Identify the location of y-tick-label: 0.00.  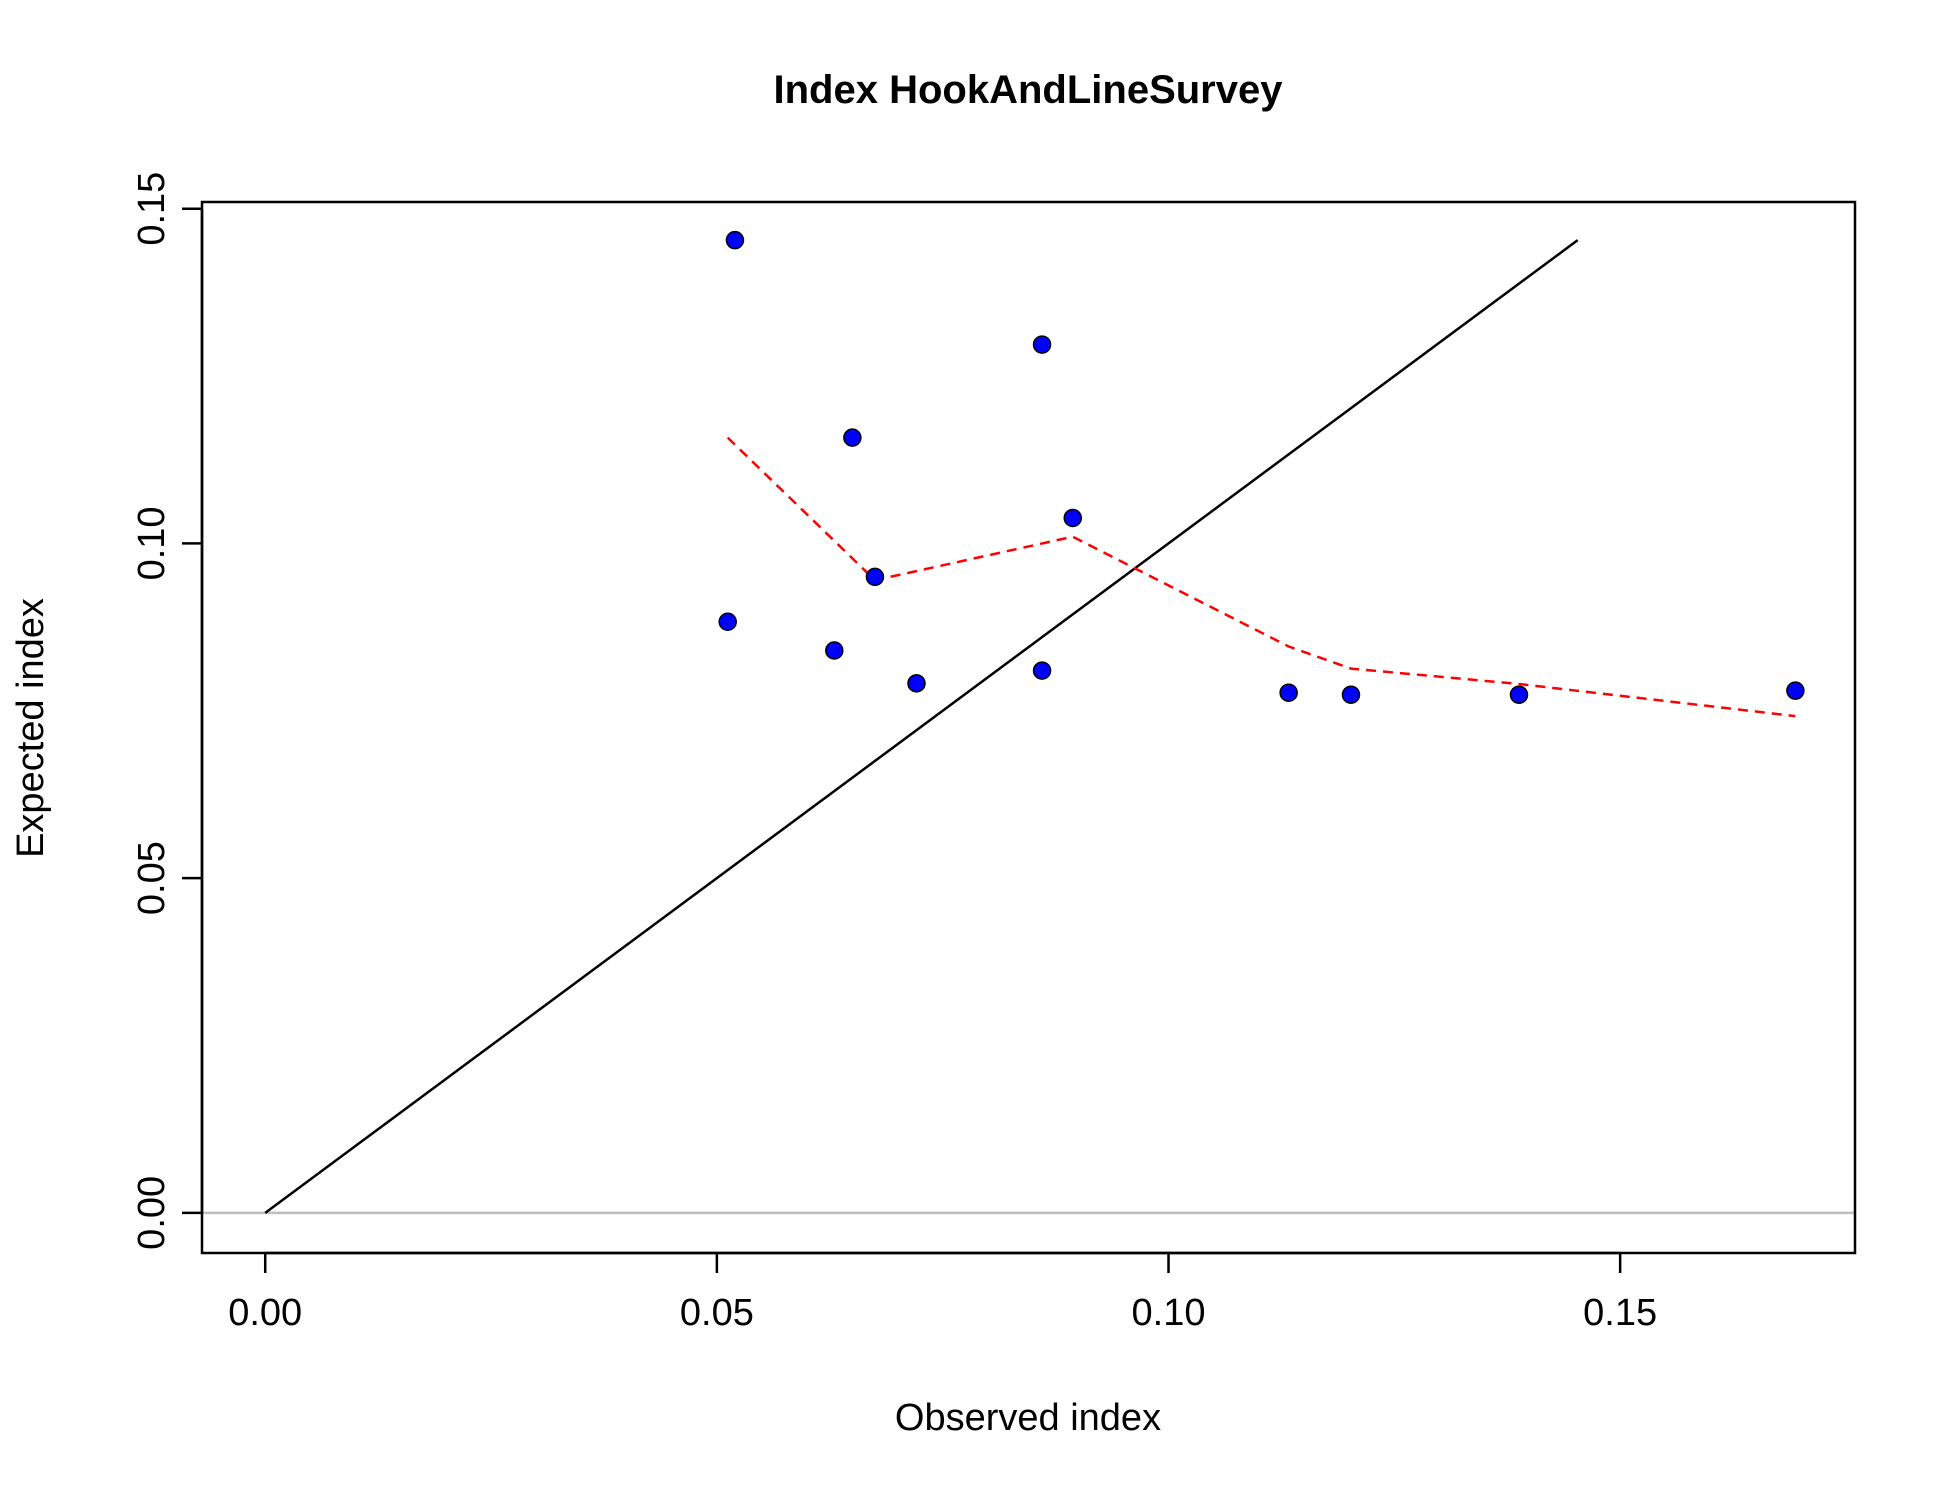
(152, 1213).